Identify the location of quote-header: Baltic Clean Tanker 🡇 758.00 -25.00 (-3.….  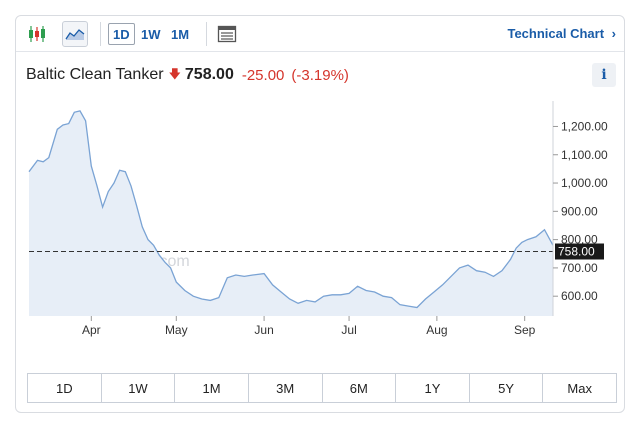
(187, 75).